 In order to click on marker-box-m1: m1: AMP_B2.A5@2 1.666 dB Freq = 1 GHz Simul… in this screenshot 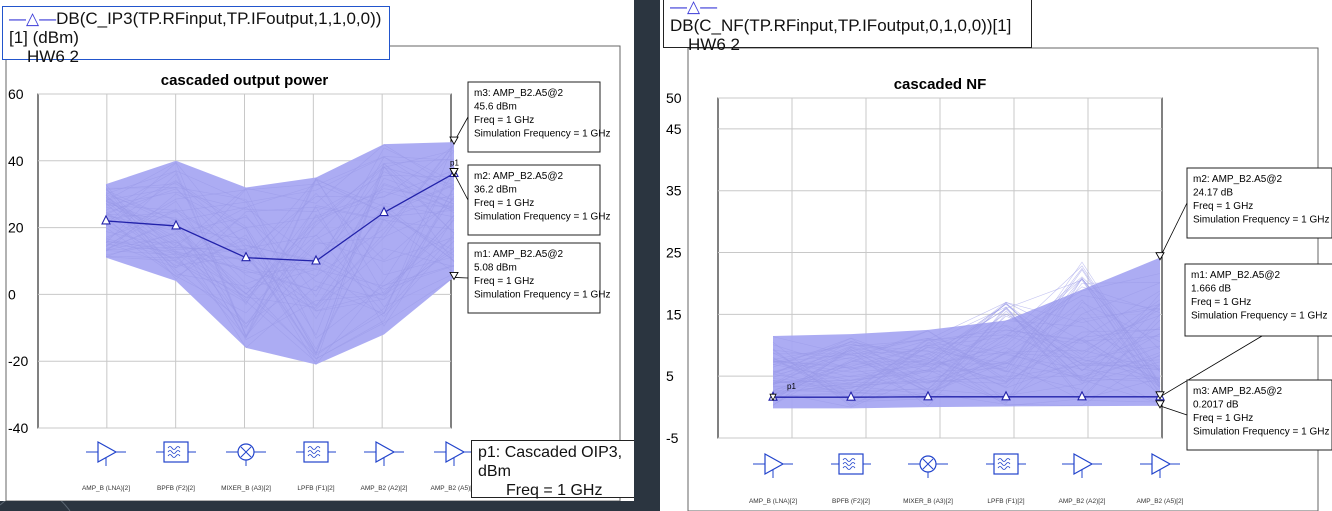, I will do `click(1258, 300)`.